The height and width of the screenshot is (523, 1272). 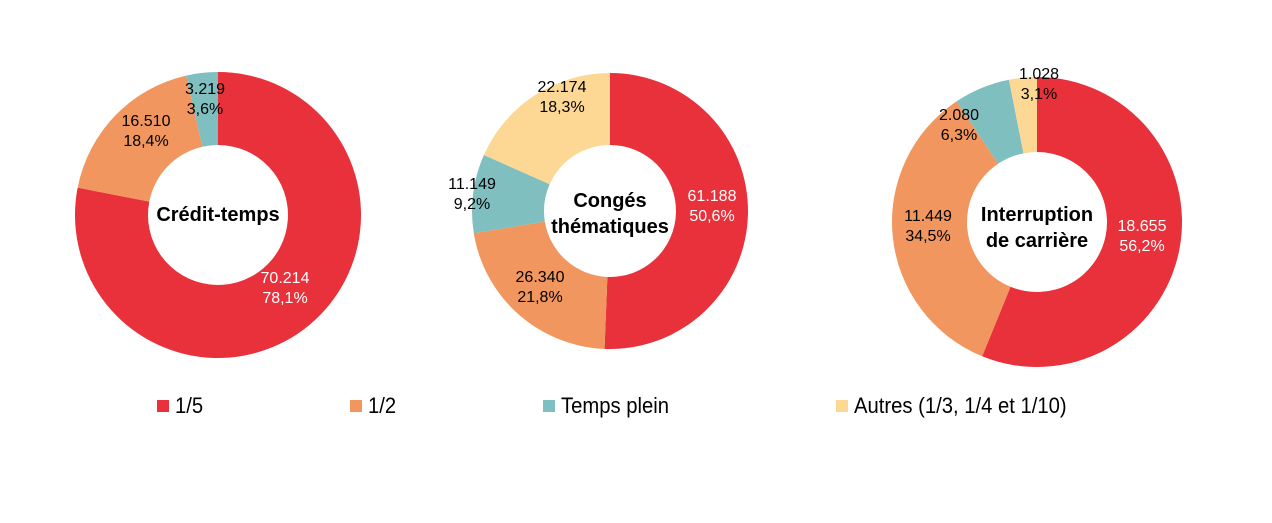 I want to click on slice-data-label: 3.219 3,6%, so click(x=205, y=99).